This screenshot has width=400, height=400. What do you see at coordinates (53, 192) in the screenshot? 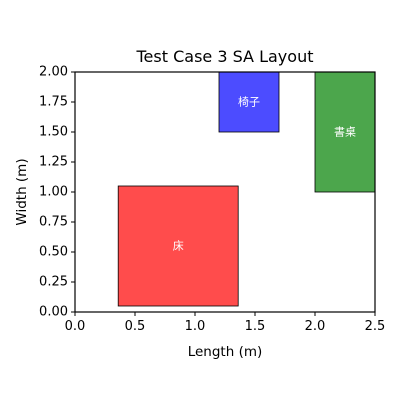
I see `y-tick-label-4: 1.00` at bounding box center [53, 192].